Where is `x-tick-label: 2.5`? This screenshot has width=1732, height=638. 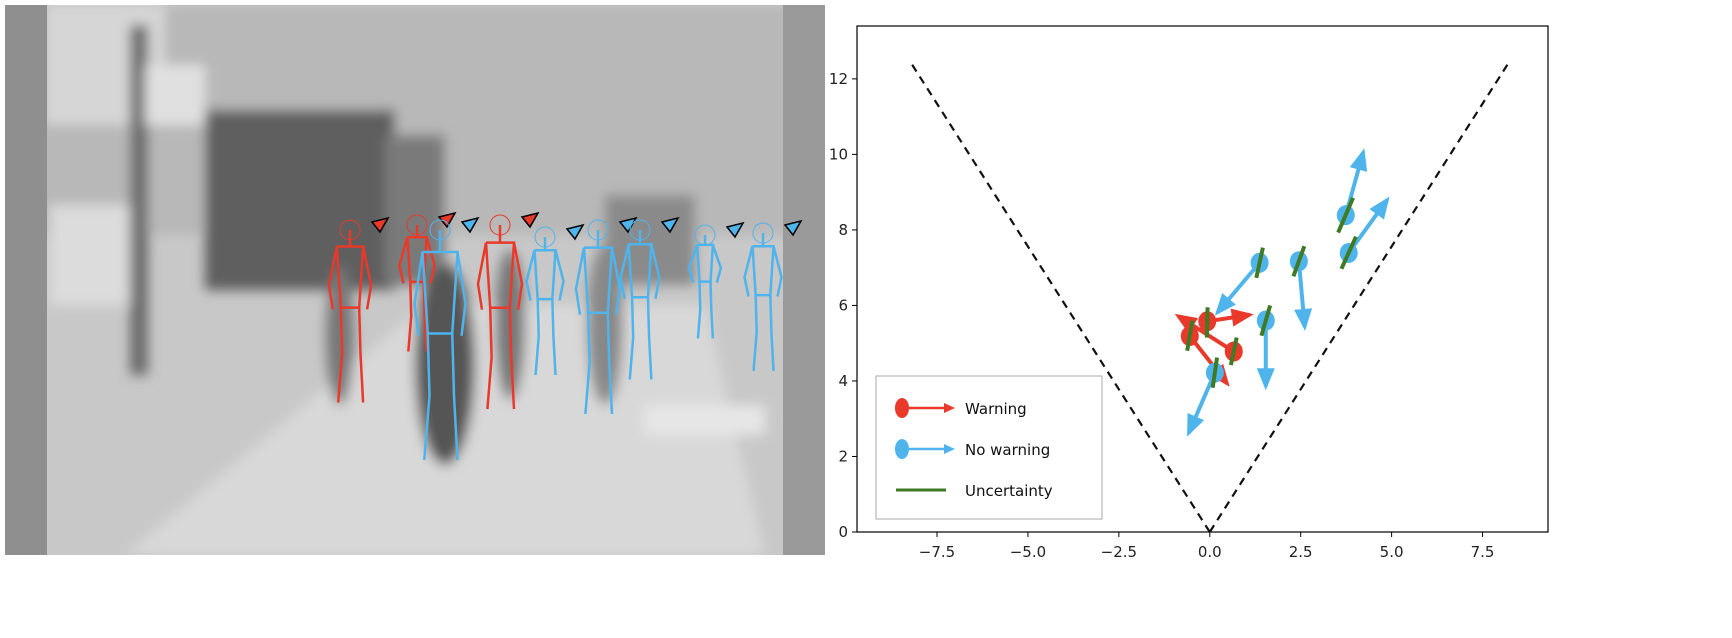
x-tick-label: 2.5 is located at coordinates (1301, 552).